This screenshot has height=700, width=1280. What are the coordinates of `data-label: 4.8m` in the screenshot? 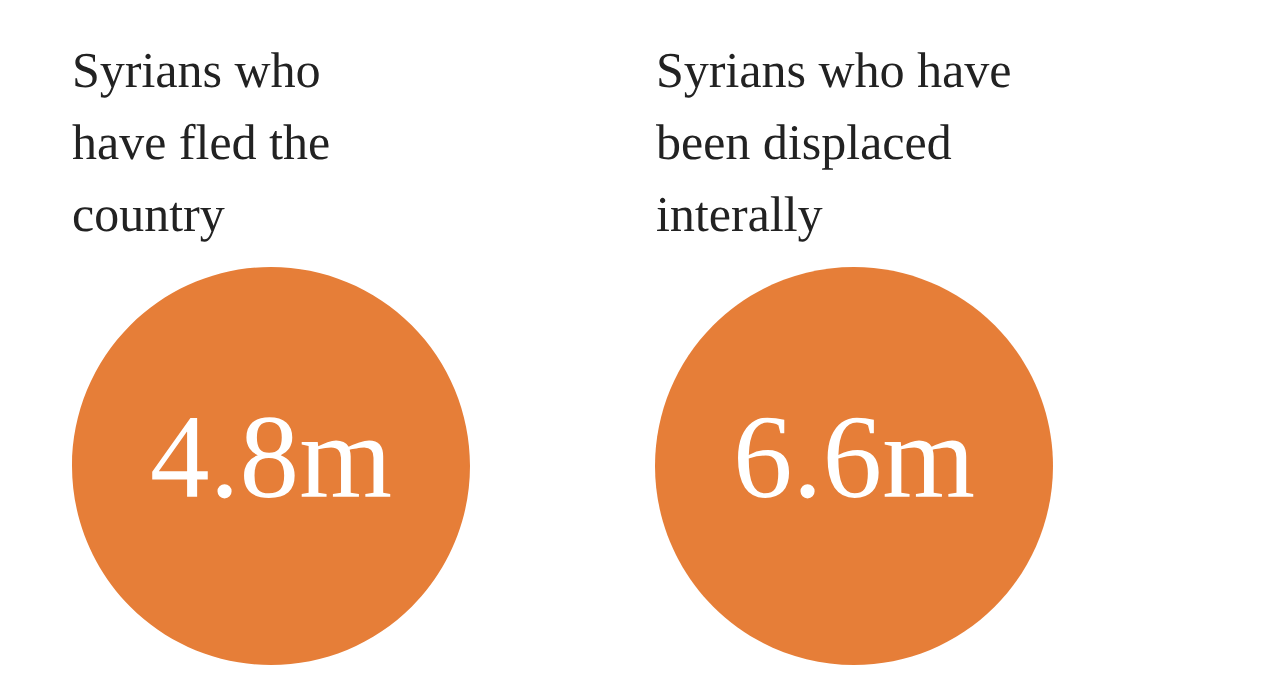 It's located at (271, 458).